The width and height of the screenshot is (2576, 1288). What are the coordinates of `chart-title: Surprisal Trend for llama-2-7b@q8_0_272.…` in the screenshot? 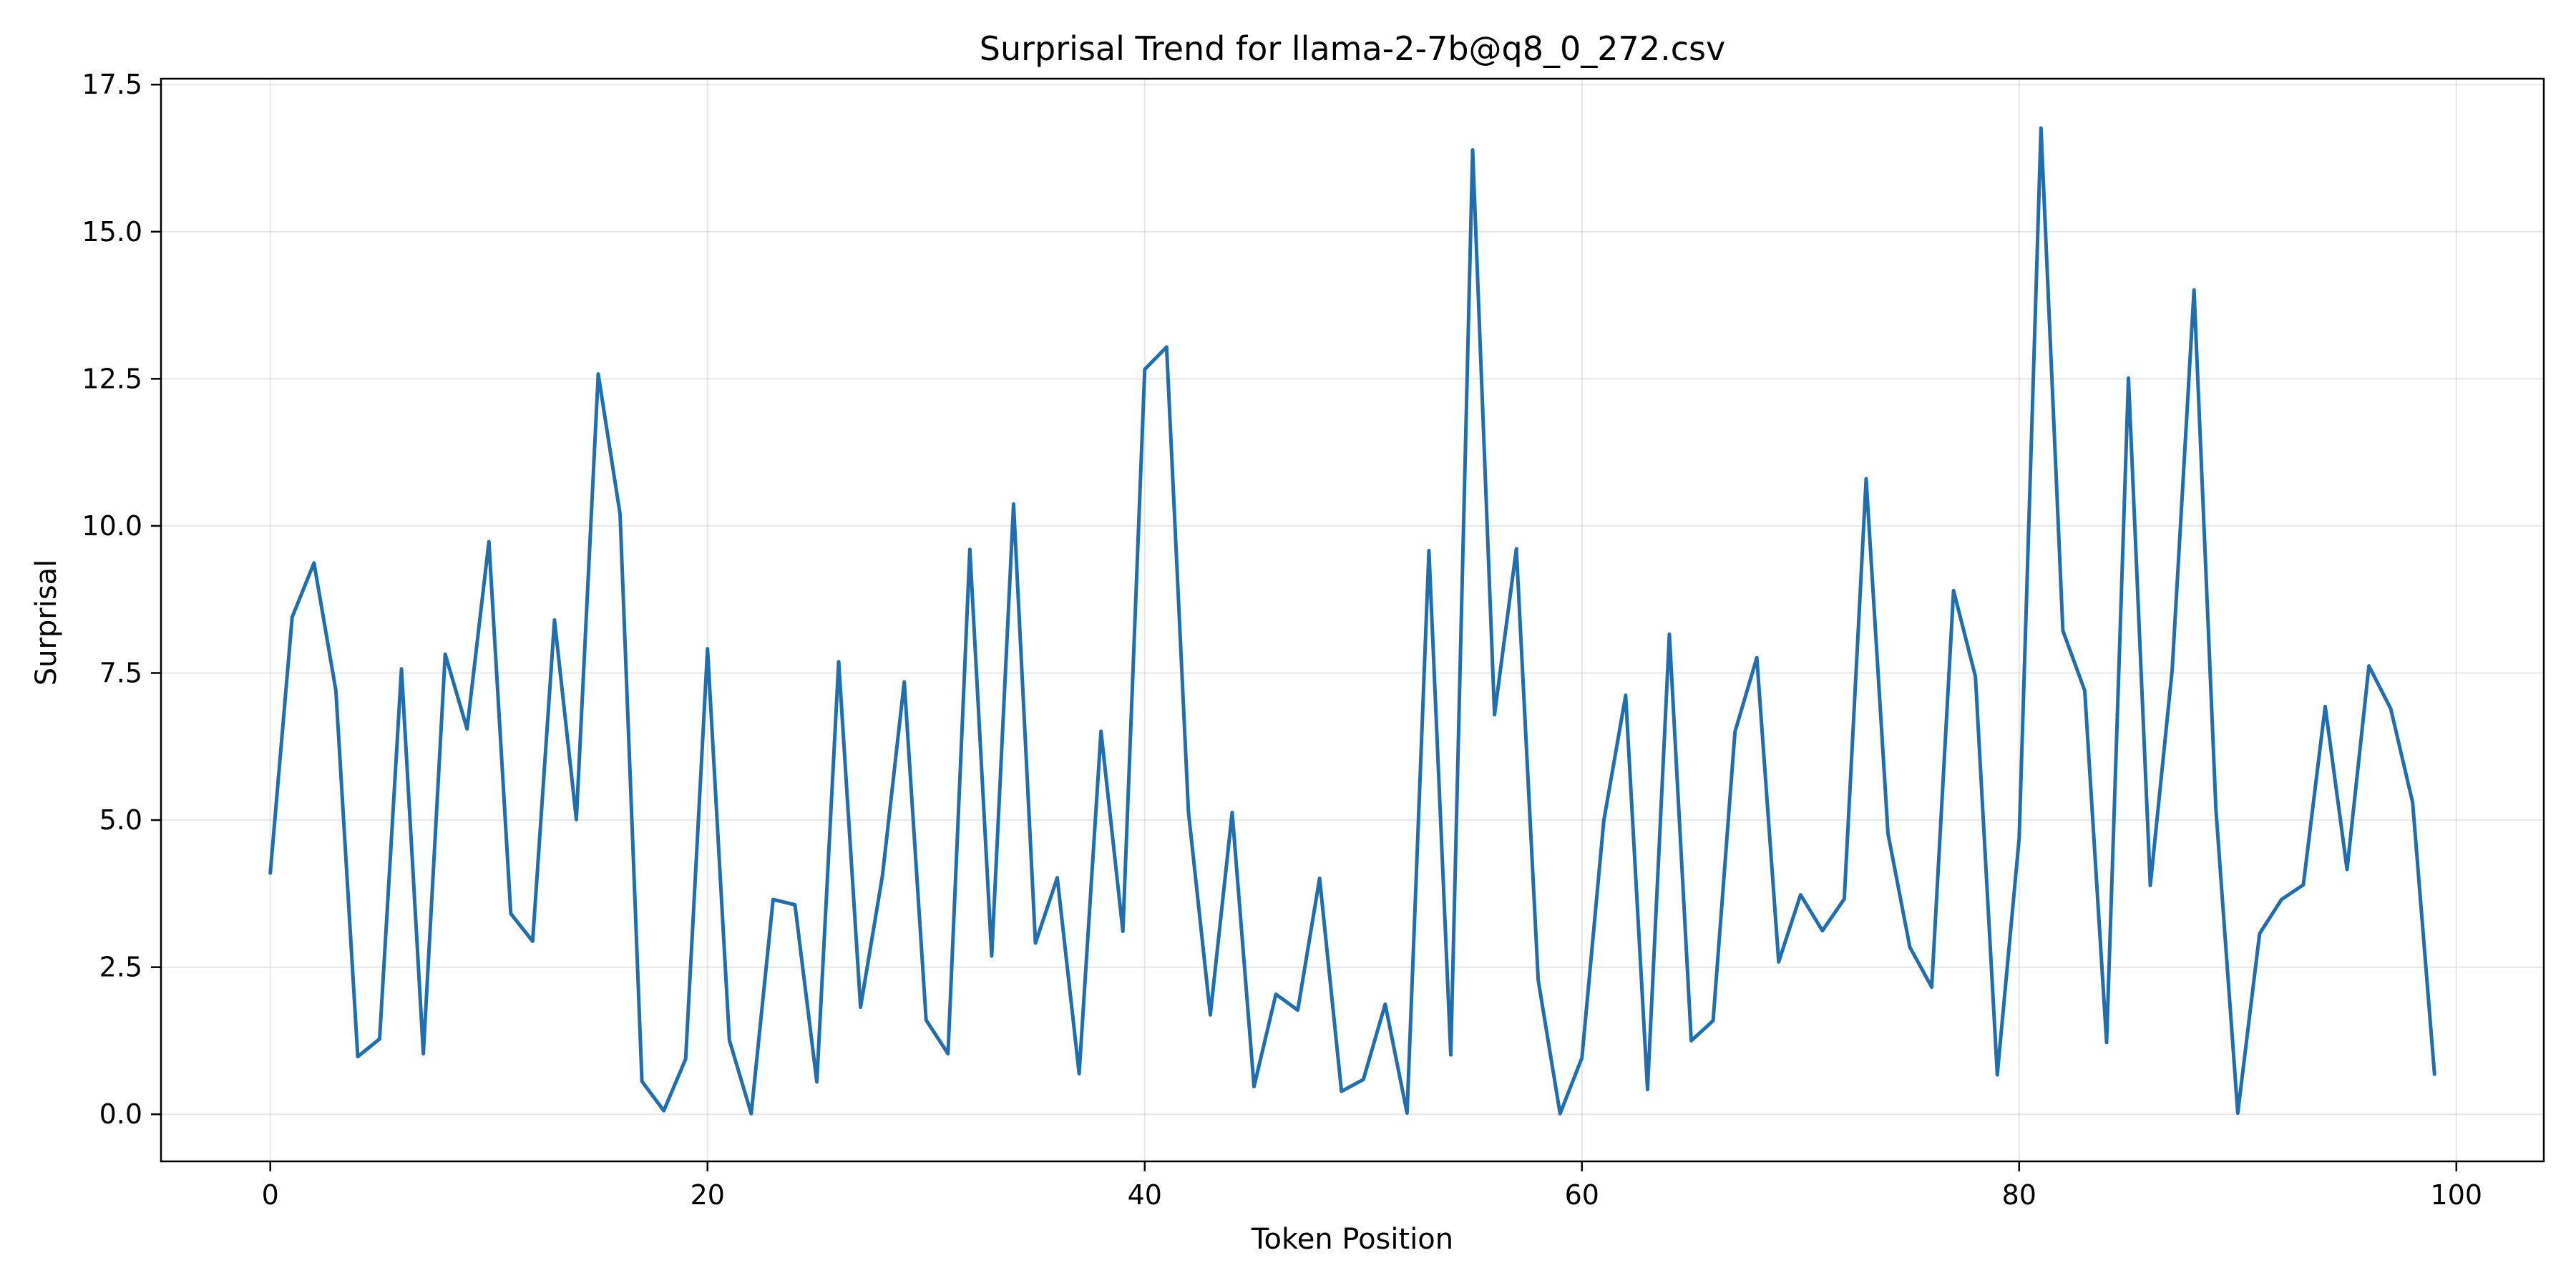 It's located at (1352, 48).